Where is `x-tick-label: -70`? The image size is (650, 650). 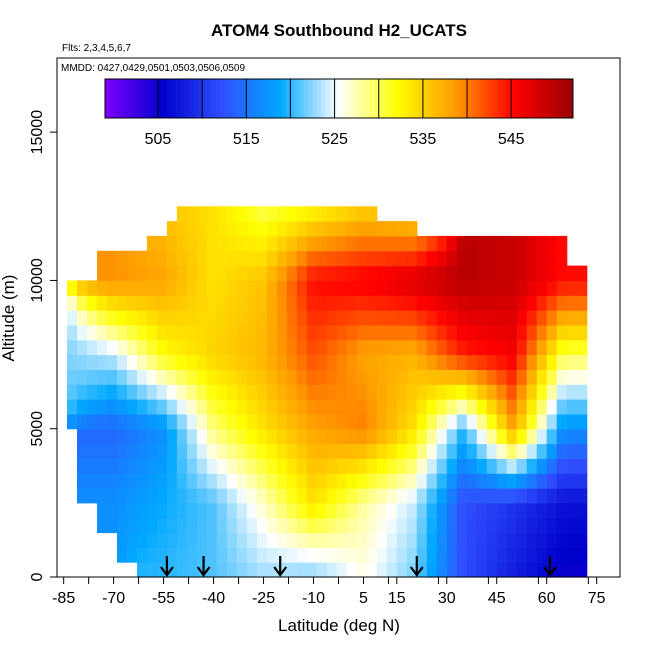
x-tick-label: -70 is located at coordinates (113, 598).